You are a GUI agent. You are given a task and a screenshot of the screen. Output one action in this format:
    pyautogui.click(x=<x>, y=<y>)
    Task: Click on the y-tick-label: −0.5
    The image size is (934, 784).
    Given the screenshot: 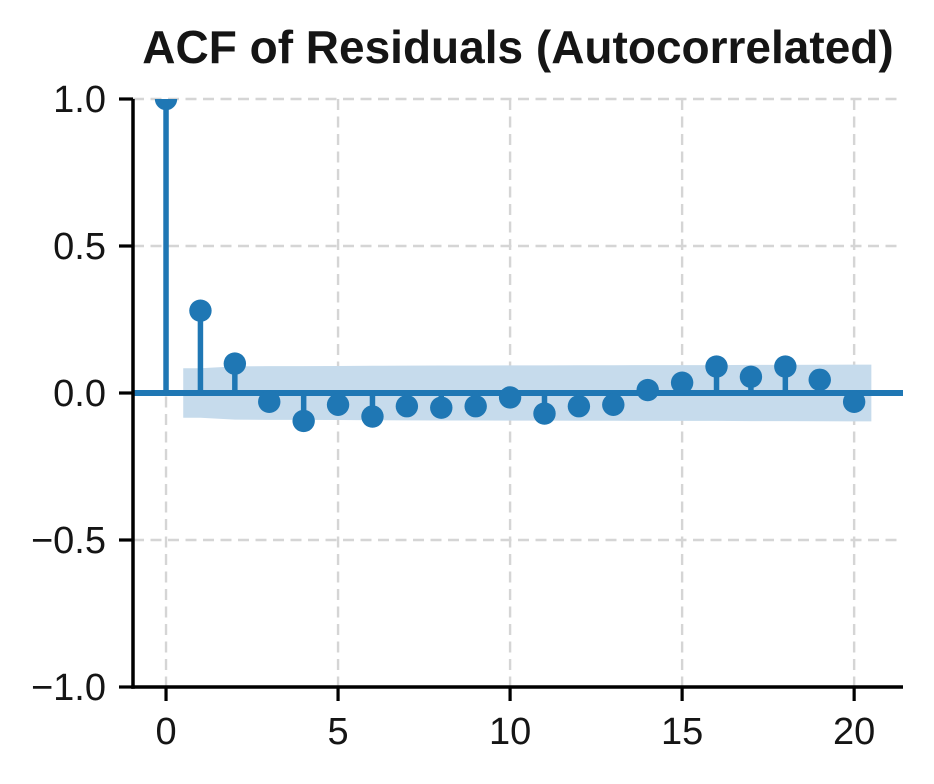 What is the action you would take?
    pyautogui.click(x=68, y=541)
    